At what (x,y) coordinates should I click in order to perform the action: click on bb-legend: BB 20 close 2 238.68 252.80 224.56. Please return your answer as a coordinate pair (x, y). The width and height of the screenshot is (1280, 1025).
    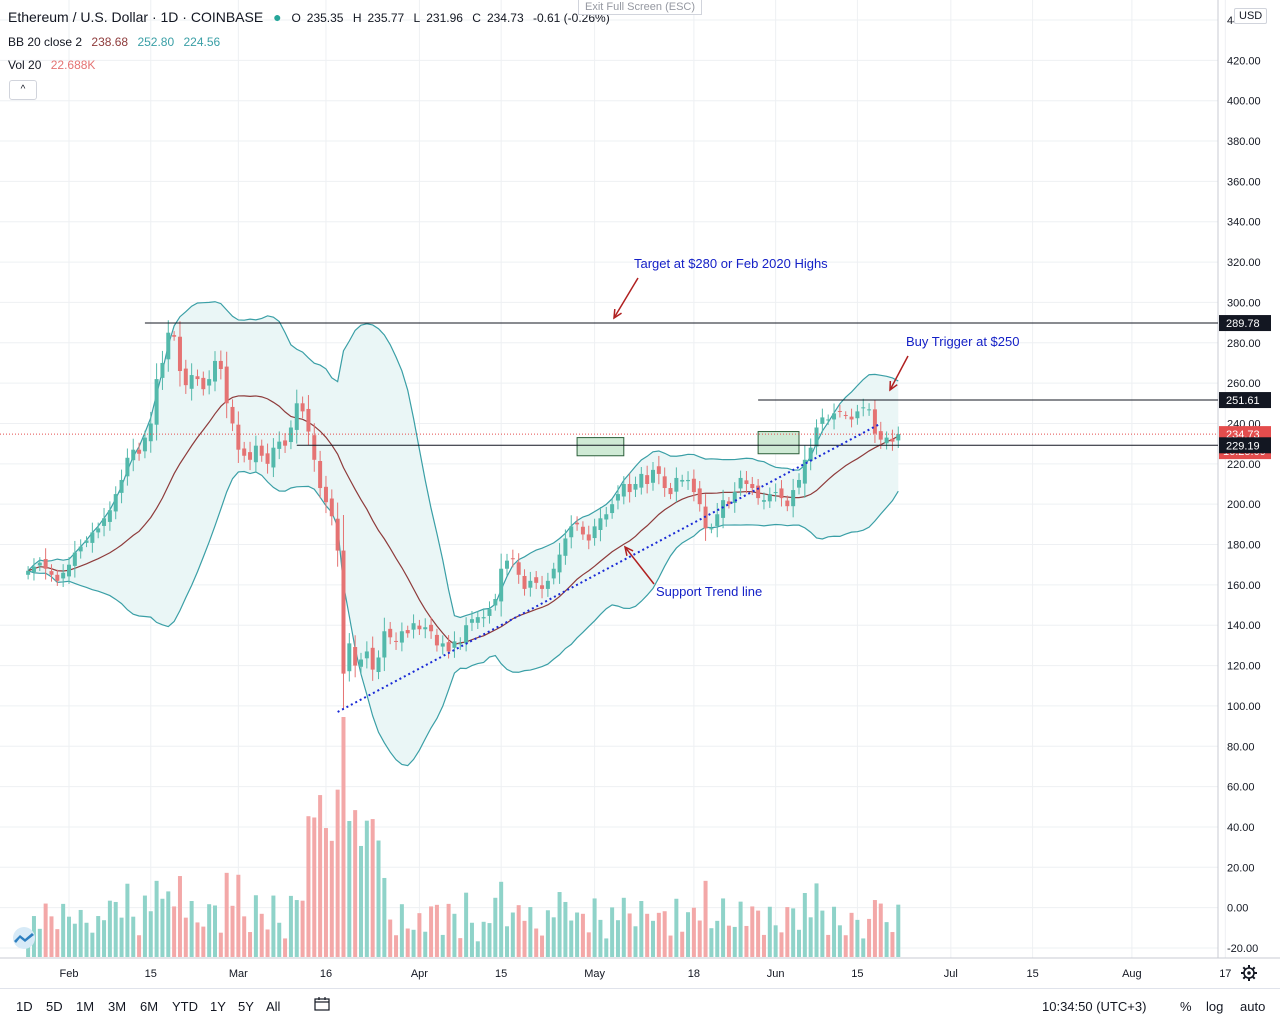
    Looking at the image, I should click on (117, 42).